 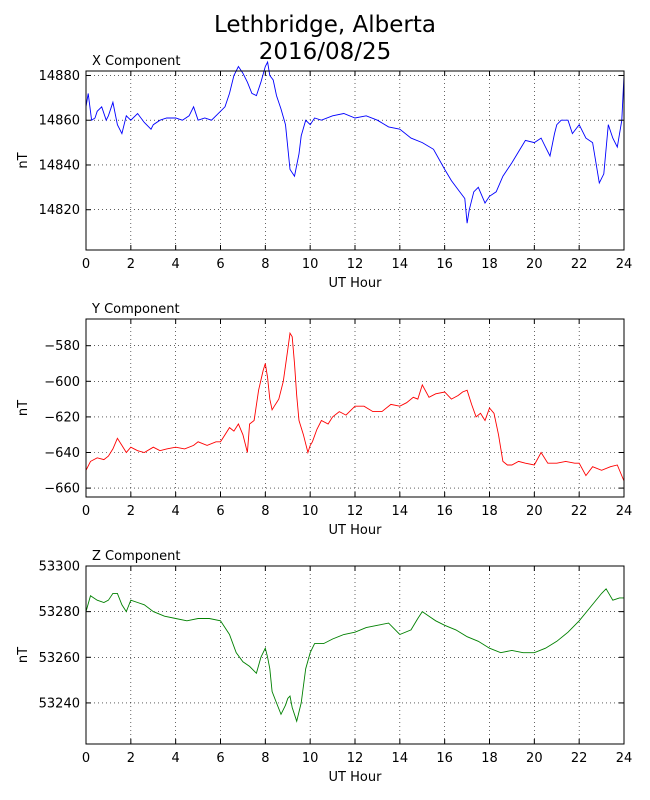 I want to click on panel-title: Y Component, so click(x=135, y=309).